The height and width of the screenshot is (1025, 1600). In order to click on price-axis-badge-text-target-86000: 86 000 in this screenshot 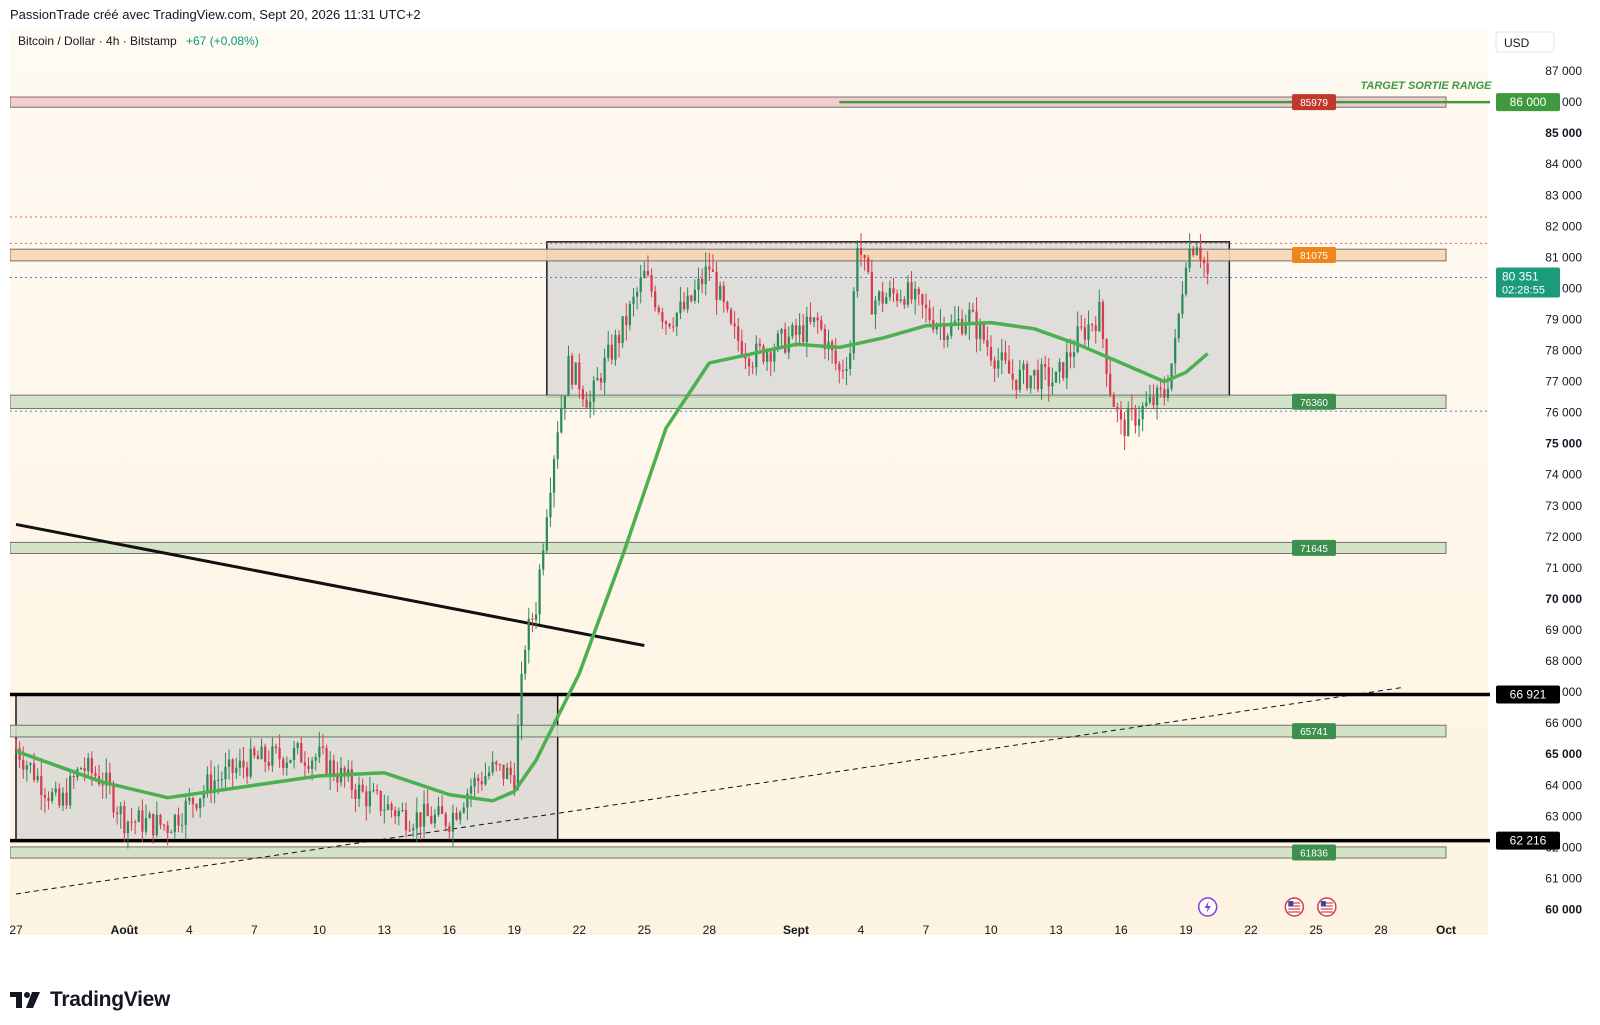, I will do `click(1528, 102)`.